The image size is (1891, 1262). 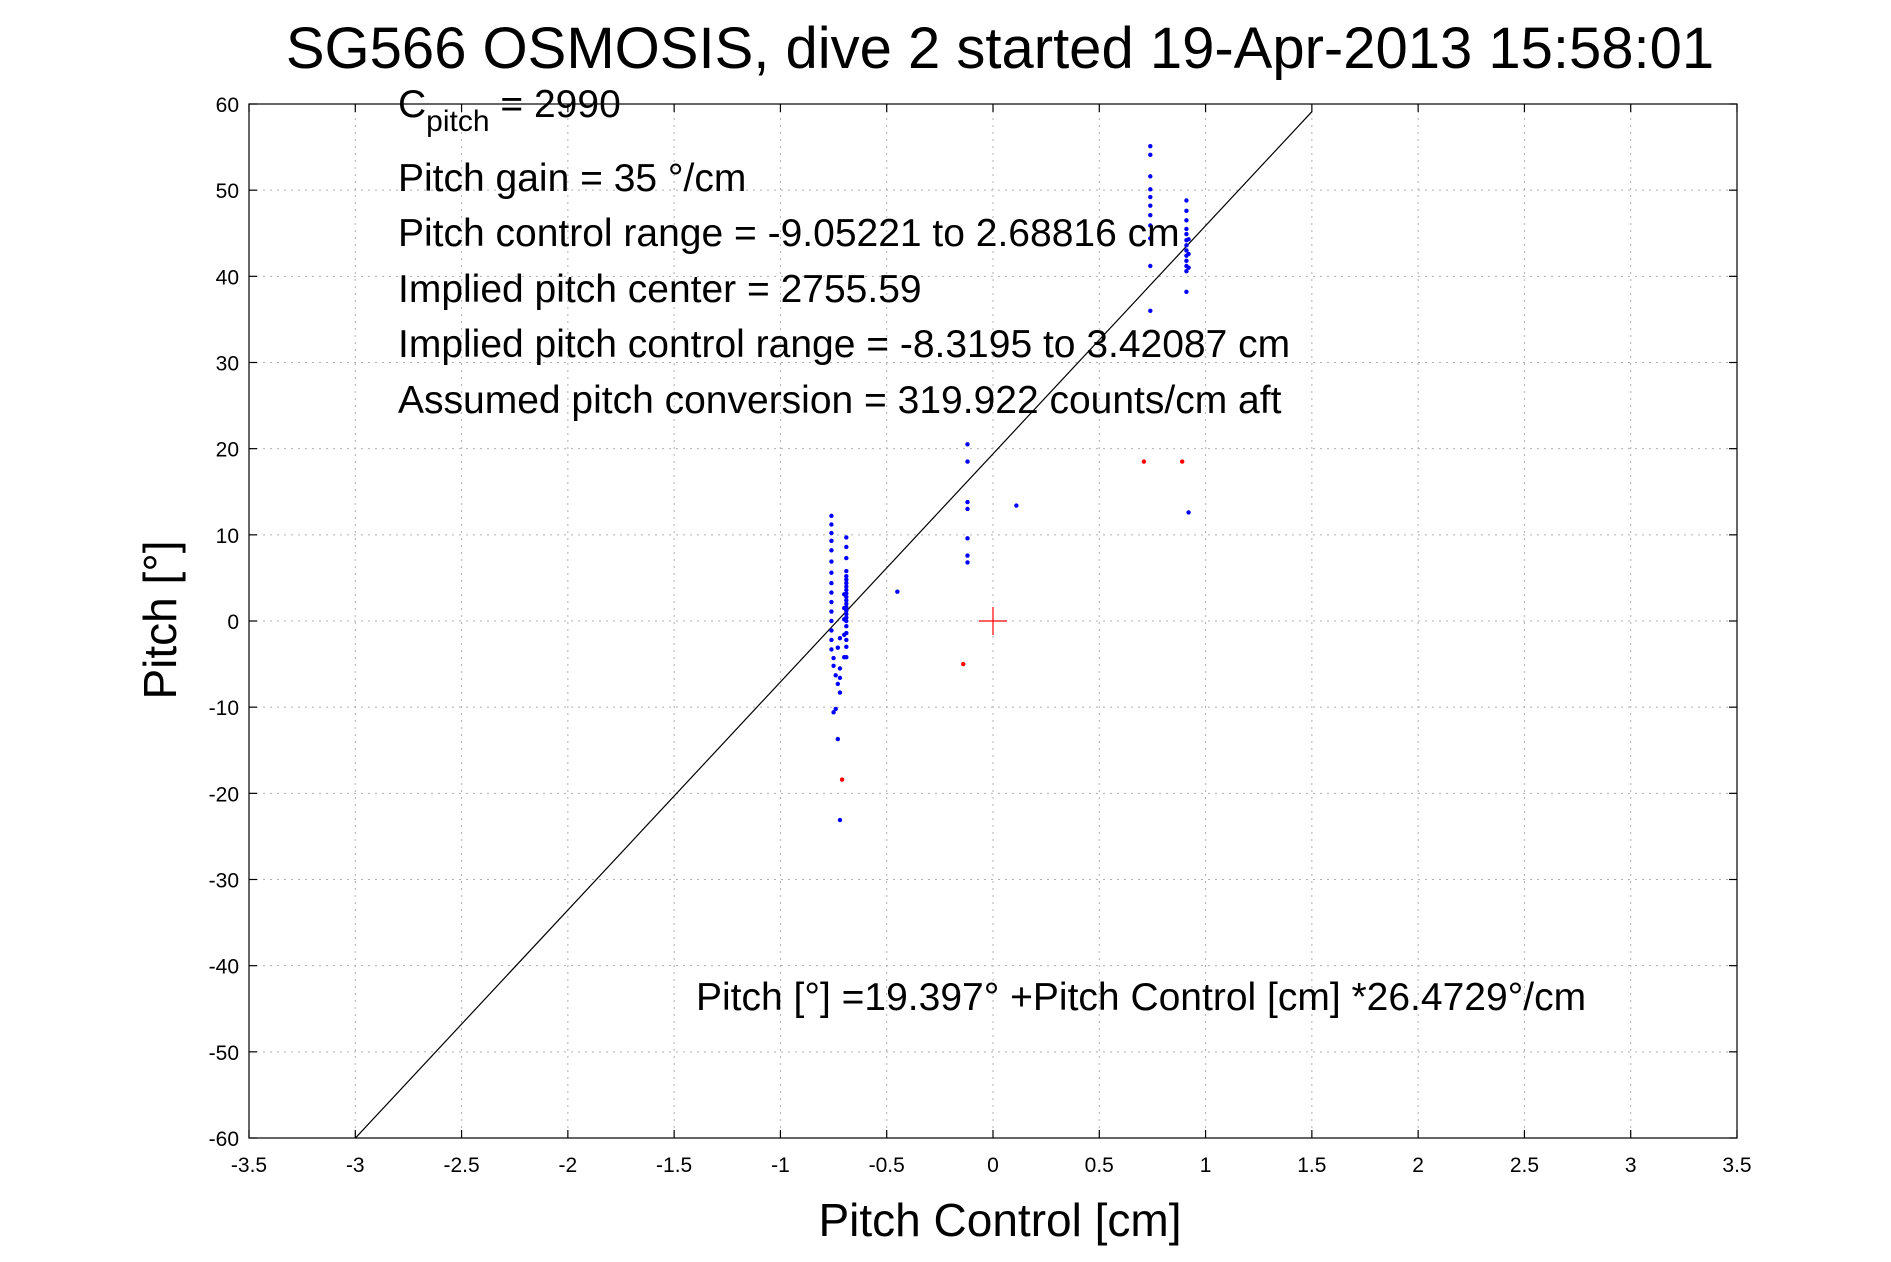 What do you see at coordinates (887, 1165) in the screenshot?
I see `x-tick-label: -0.5` at bounding box center [887, 1165].